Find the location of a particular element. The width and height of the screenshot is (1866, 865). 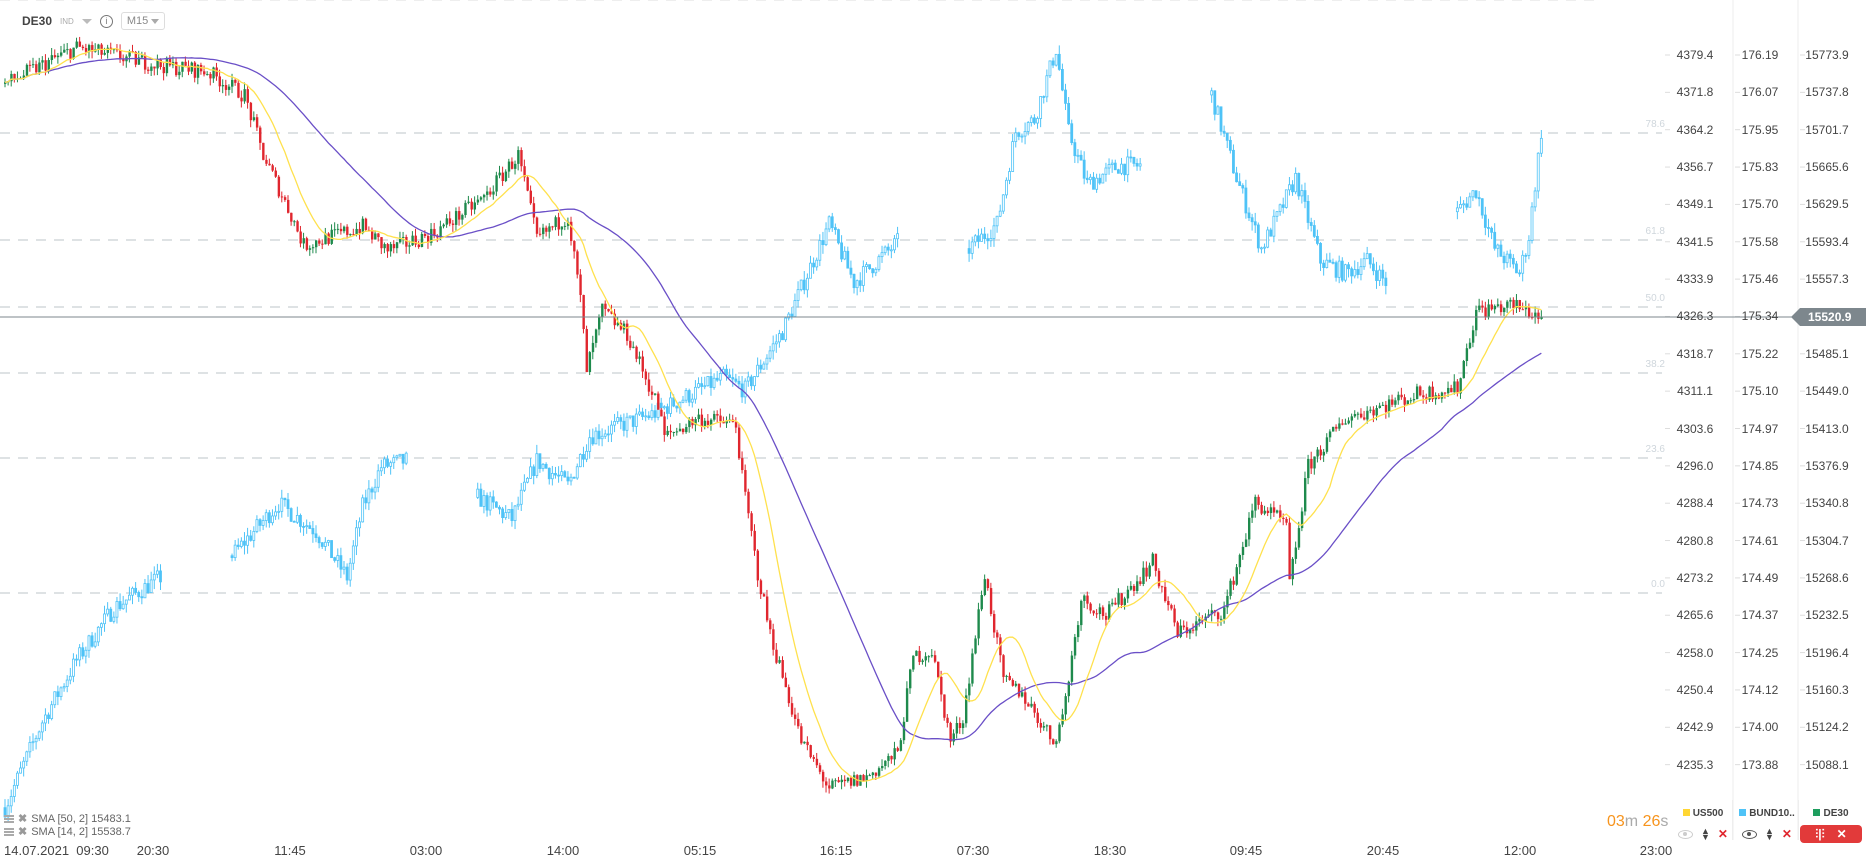

fib-level-label: 78.6 is located at coordinates (1655, 124).